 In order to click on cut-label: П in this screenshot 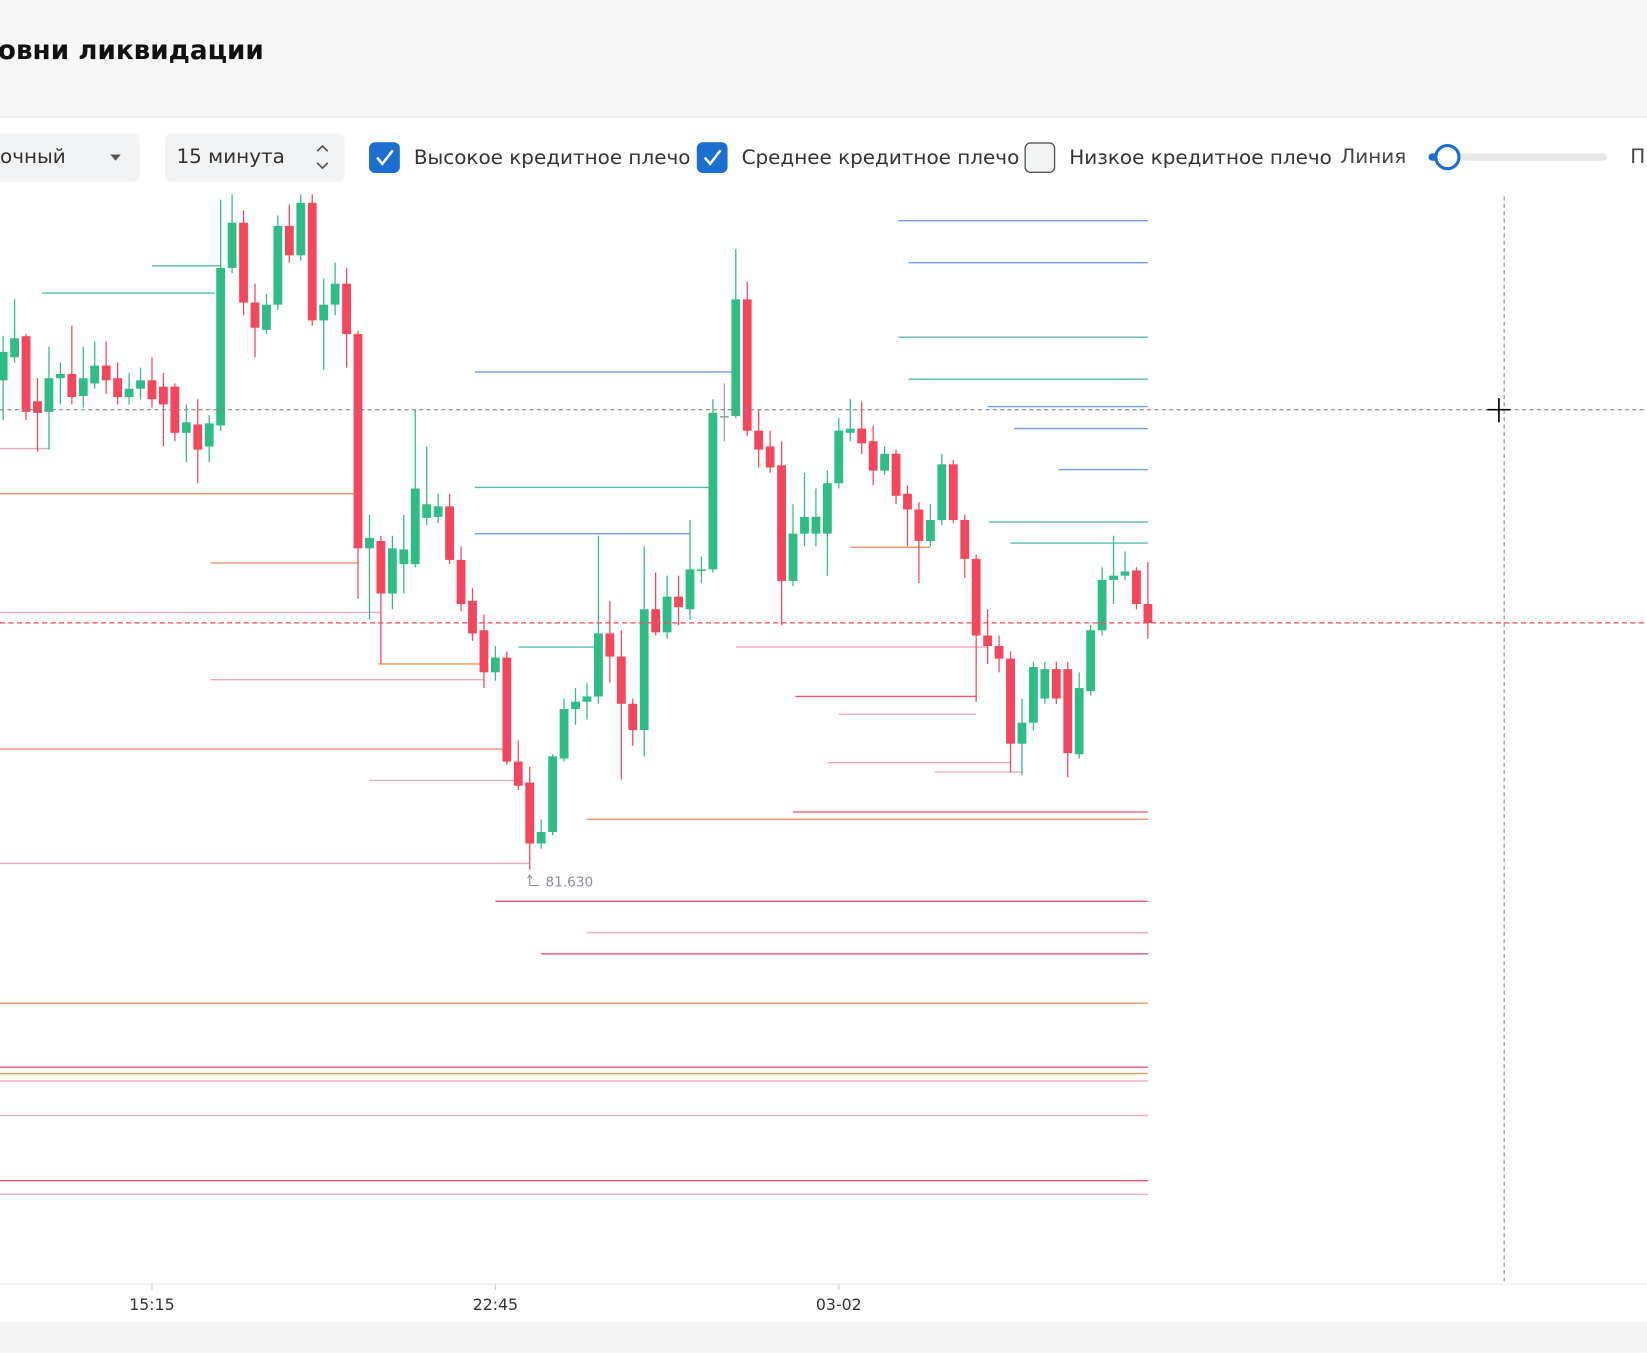, I will do `click(1637, 156)`.